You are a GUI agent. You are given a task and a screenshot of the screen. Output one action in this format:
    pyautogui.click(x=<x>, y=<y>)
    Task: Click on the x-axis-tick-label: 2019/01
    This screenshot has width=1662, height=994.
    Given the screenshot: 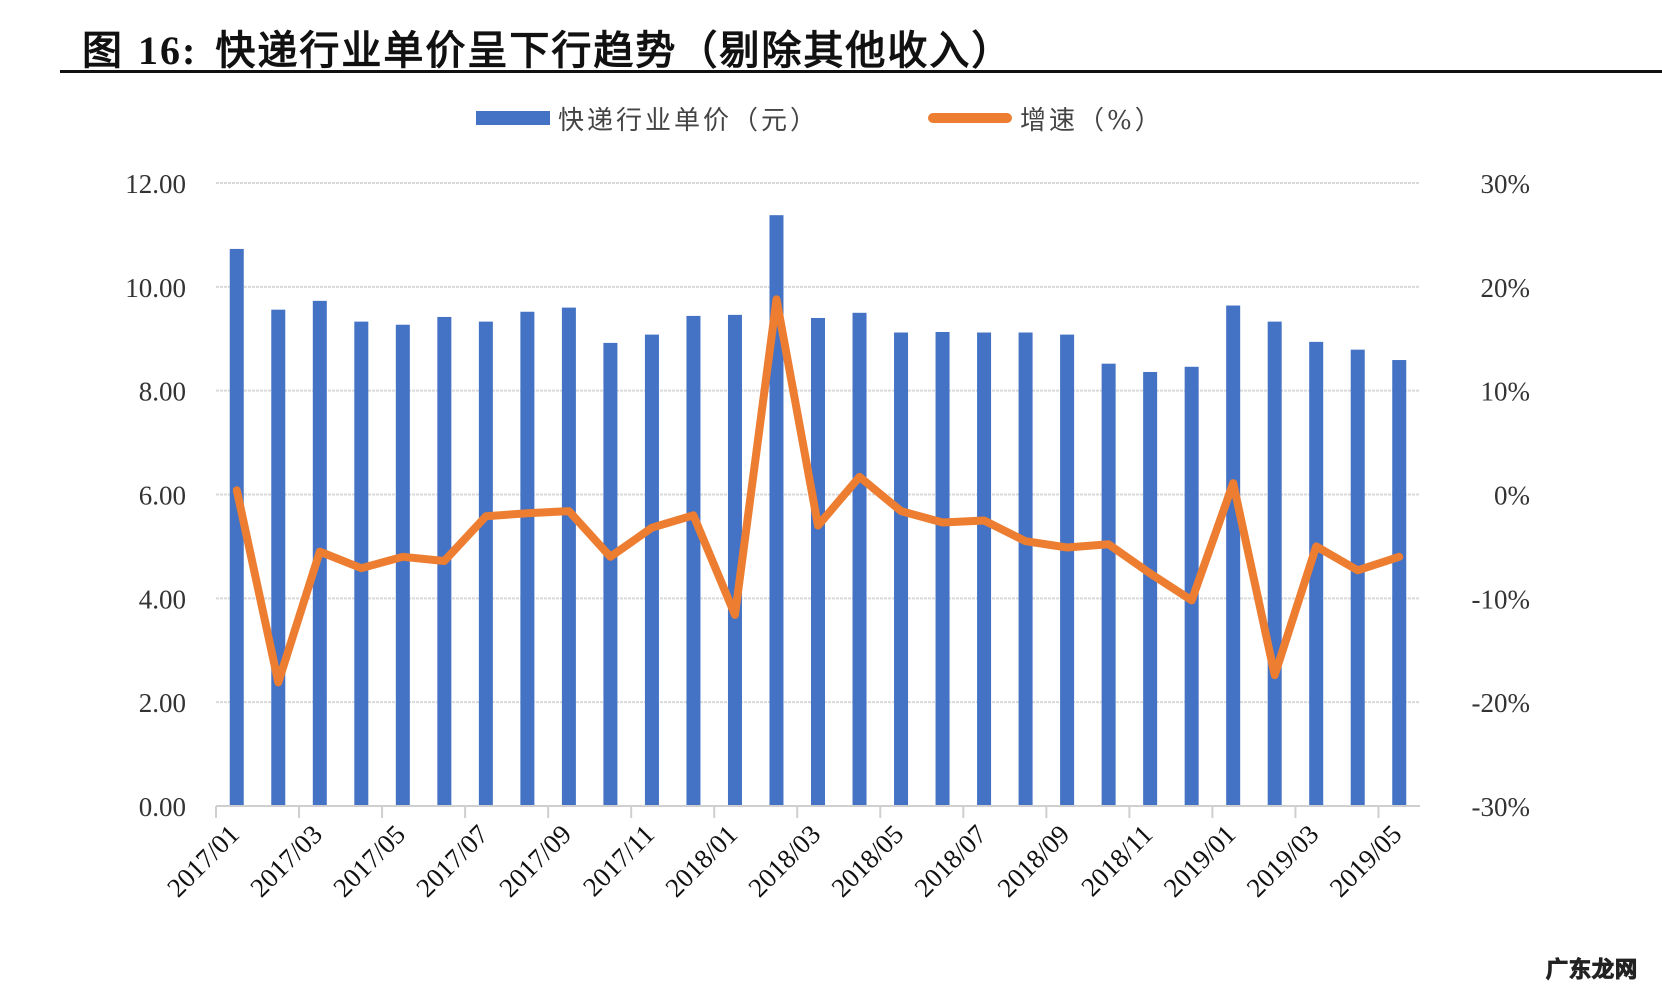 What is the action you would take?
    pyautogui.click(x=1200, y=861)
    